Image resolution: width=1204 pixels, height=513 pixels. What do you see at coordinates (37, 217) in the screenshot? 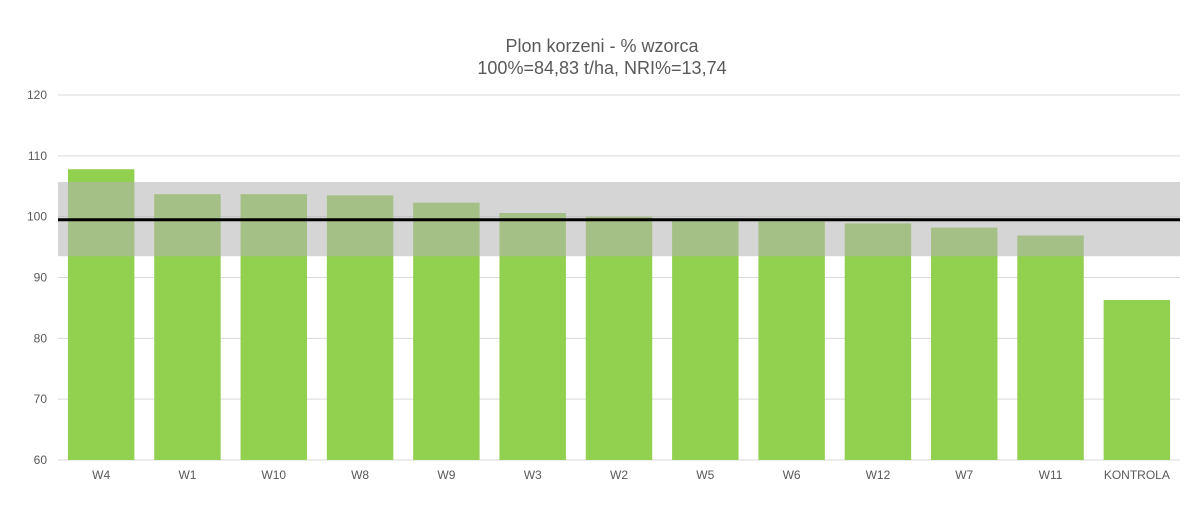
I see `y-tick-label: 100` at bounding box center [37, 217].